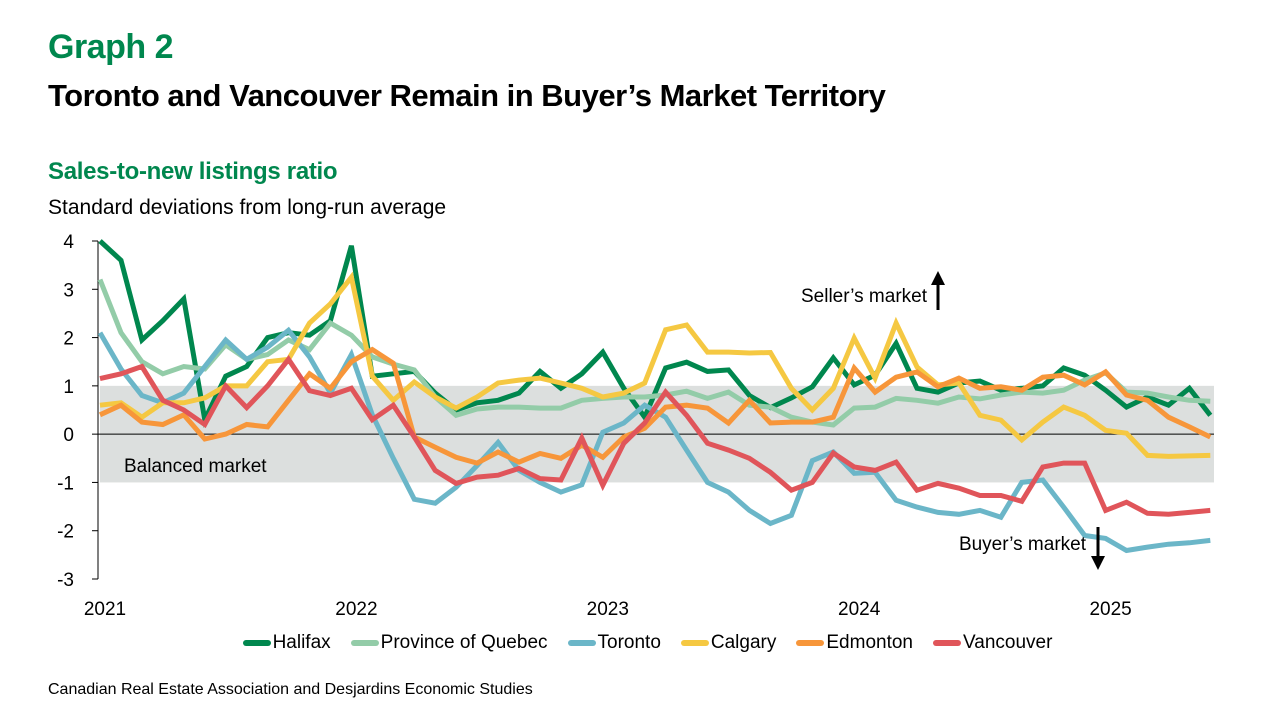  I want to click on chart-subtitle: Sales-to-new listings ratio, so click(193, 171).